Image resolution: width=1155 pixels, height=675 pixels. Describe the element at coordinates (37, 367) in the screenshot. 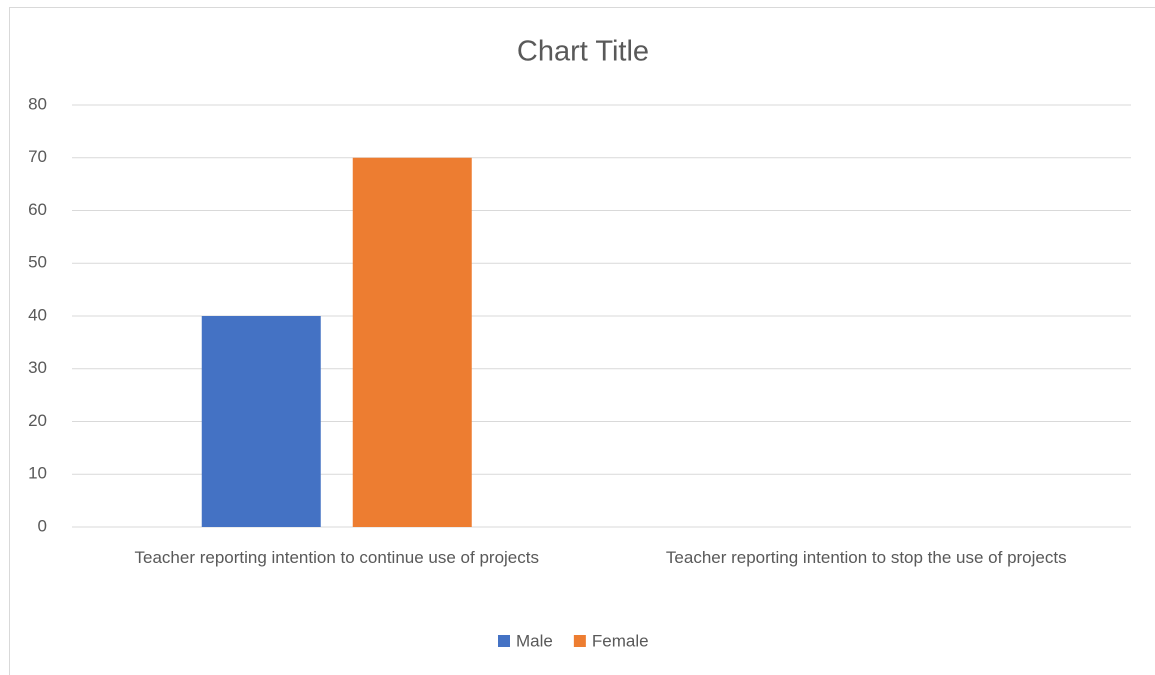

I see `y-tick-label: 30` at that location.